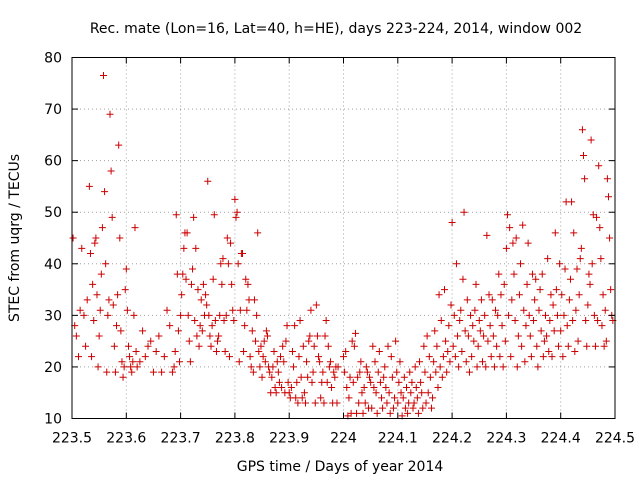  I want to click on x-tick-label: 224.3, so click(506, 439).